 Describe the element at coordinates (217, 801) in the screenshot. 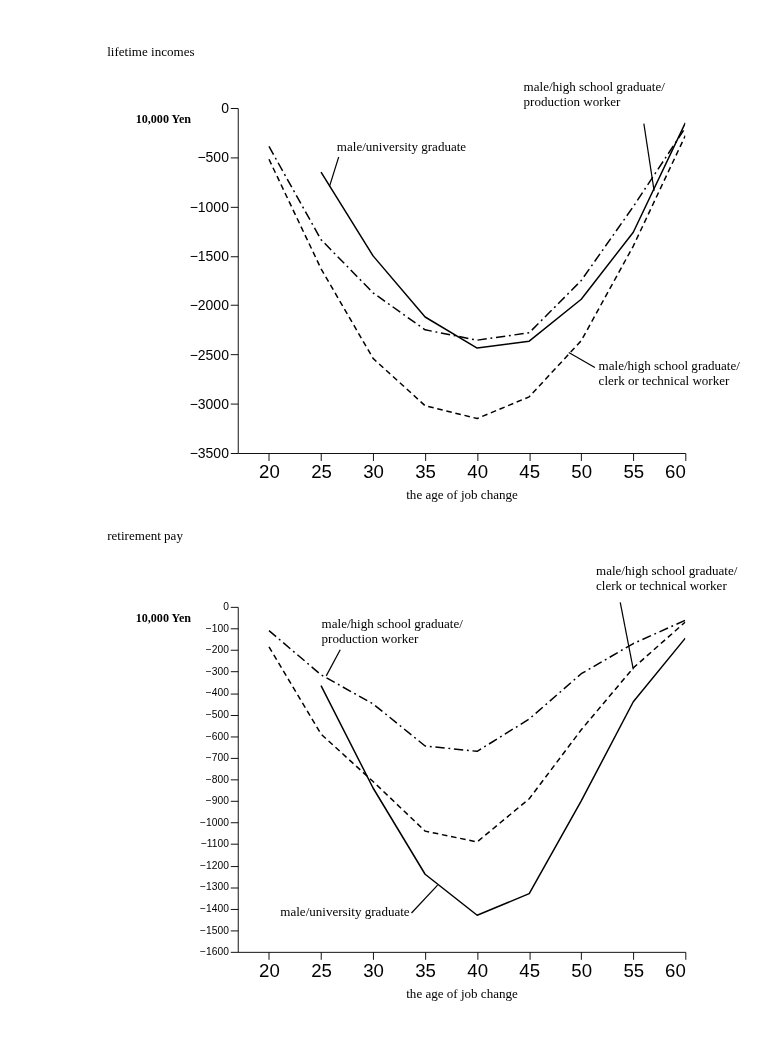

I see `y-tick-label: −900` at that location.